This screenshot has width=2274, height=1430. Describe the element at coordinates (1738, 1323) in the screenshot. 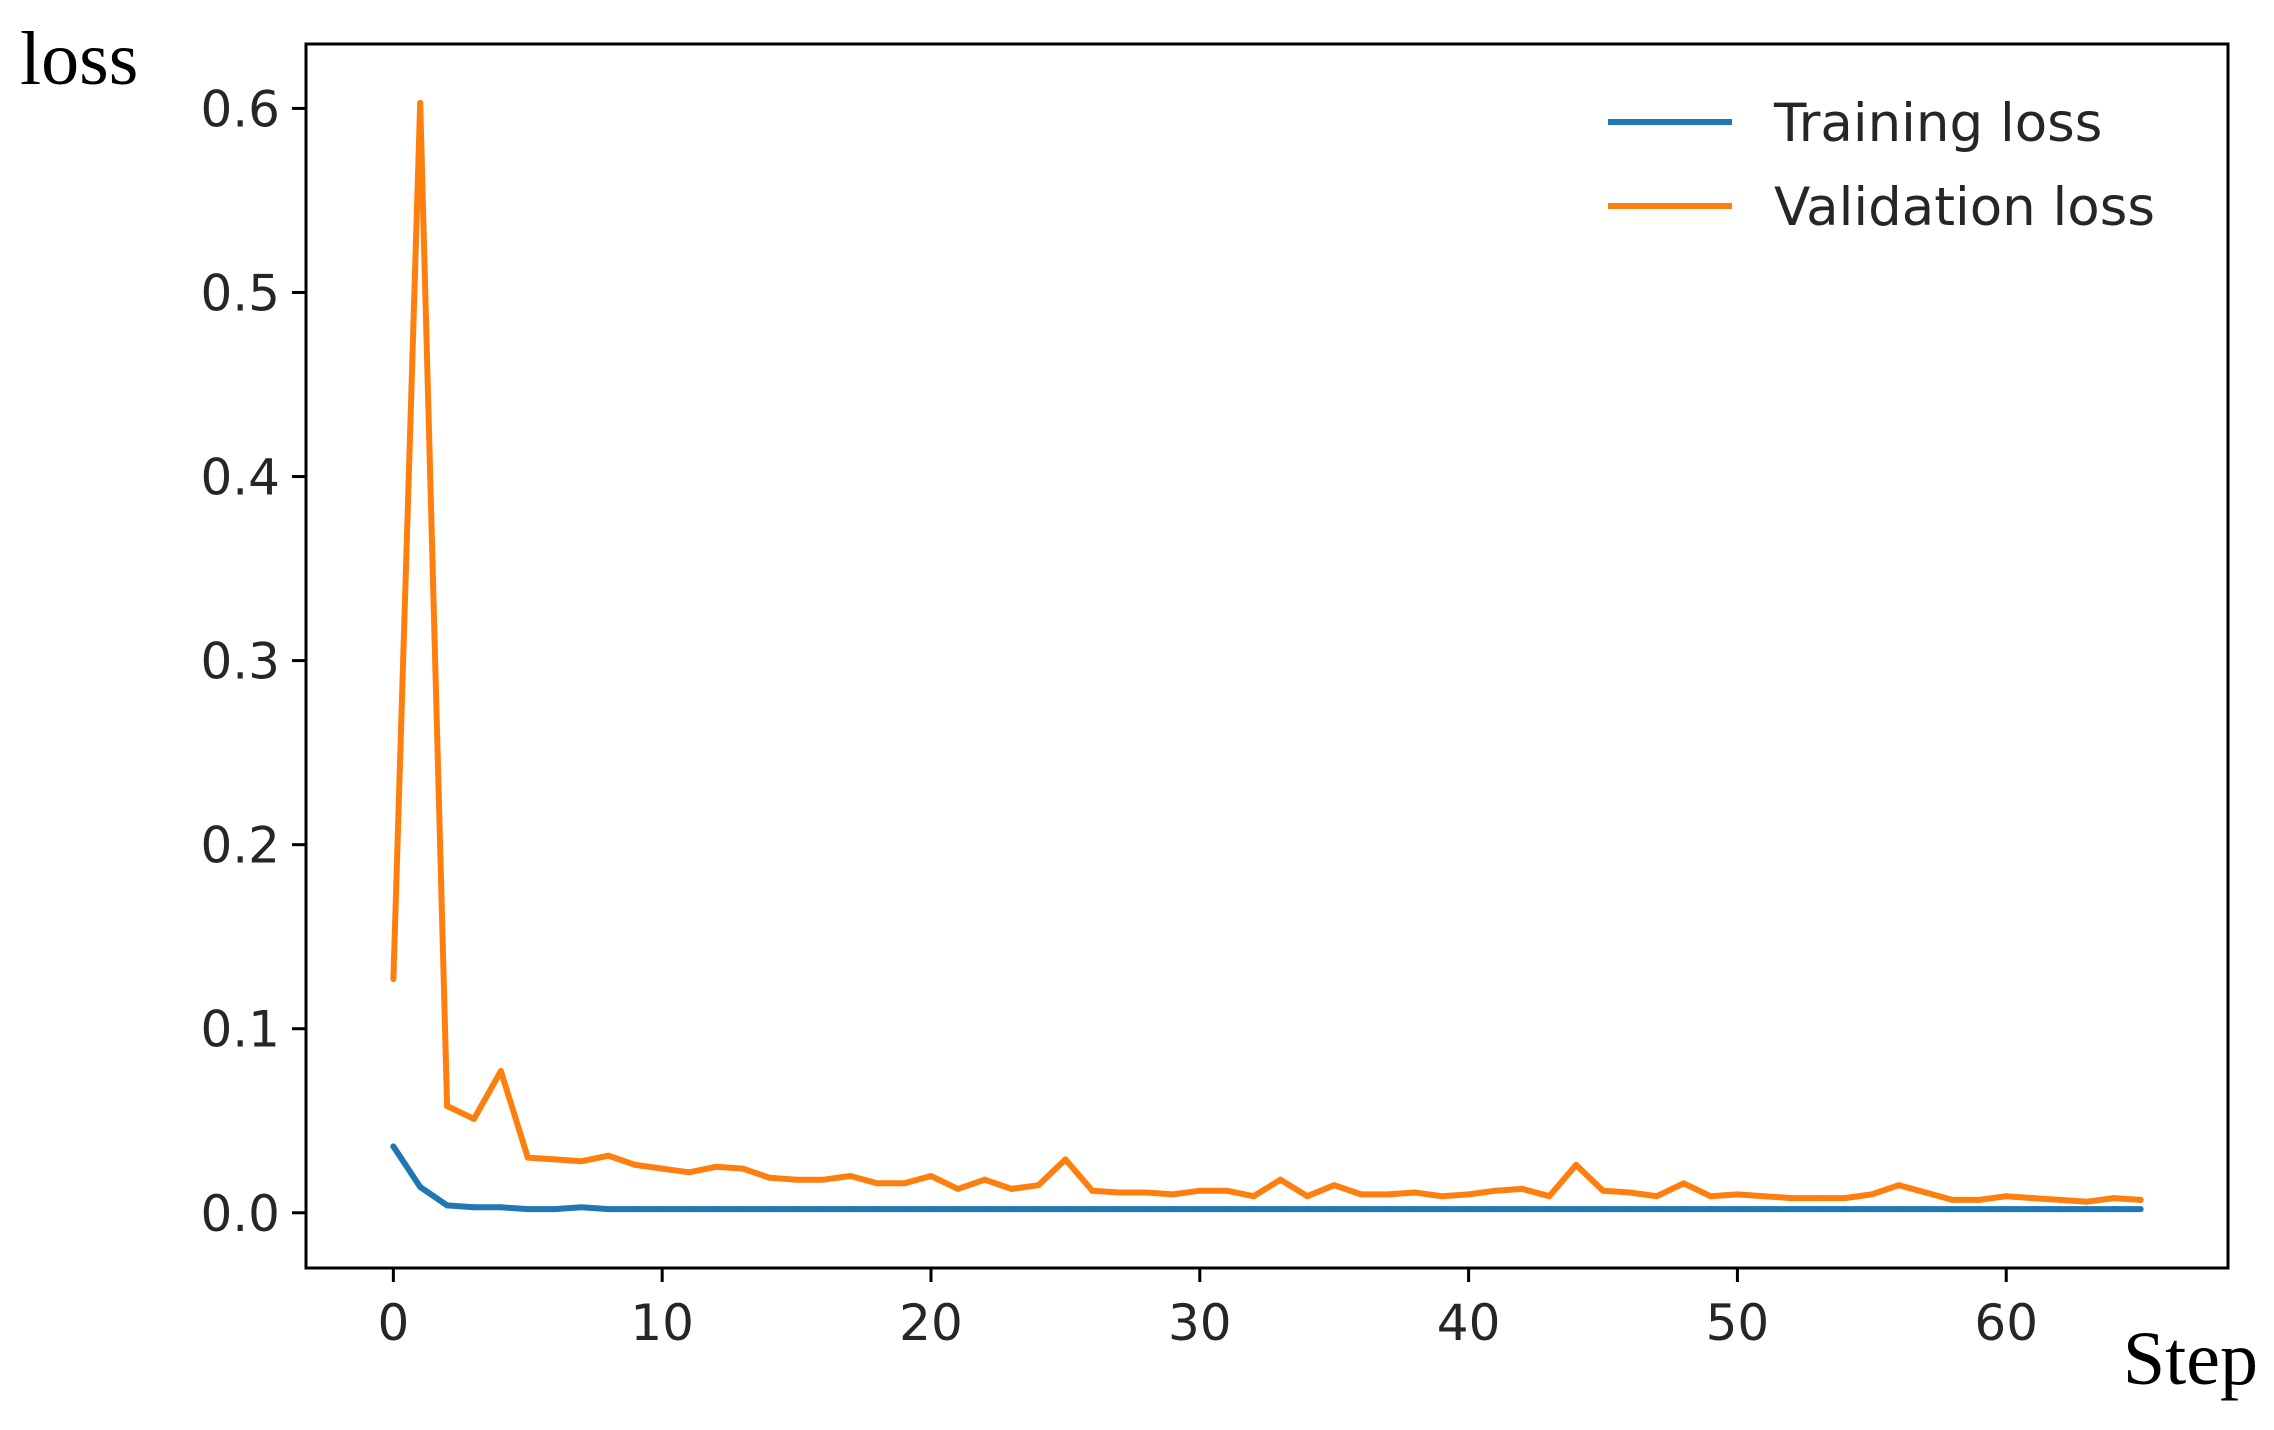

I see `x-tick-label: 50` at that location.